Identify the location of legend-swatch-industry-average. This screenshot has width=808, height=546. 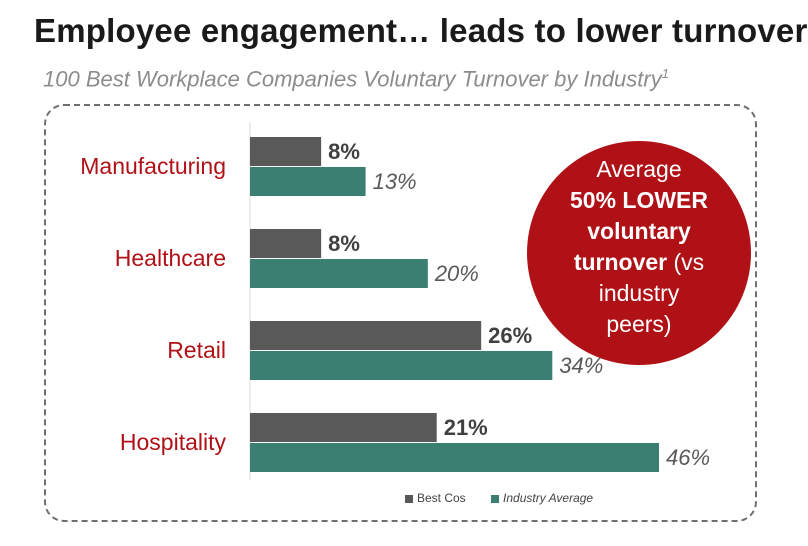
(495, 498).